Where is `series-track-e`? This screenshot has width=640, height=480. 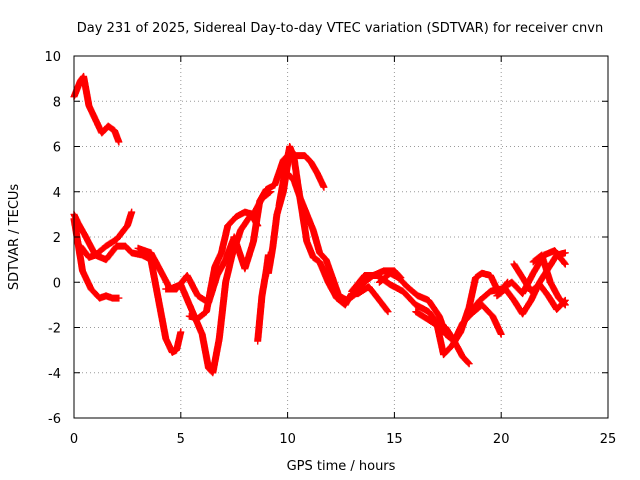
series-track-e is located at coordinates (198, 293).